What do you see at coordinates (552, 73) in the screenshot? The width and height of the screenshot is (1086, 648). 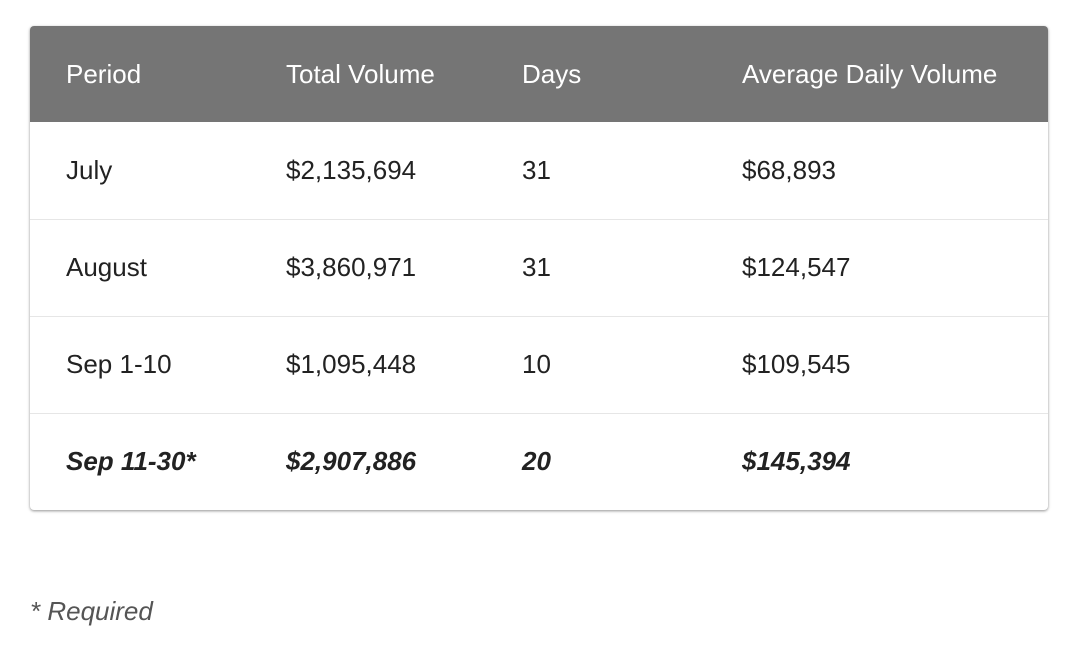 I see `header-days: Days` at bounding box center [552, 73].